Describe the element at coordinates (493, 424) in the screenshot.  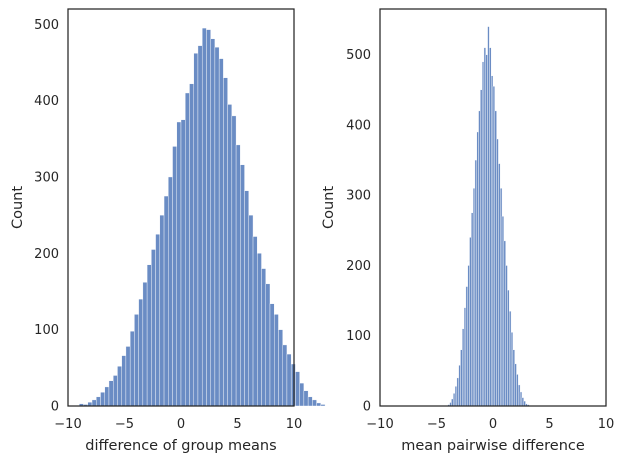
I see `x-tick-label: 0` at that location.